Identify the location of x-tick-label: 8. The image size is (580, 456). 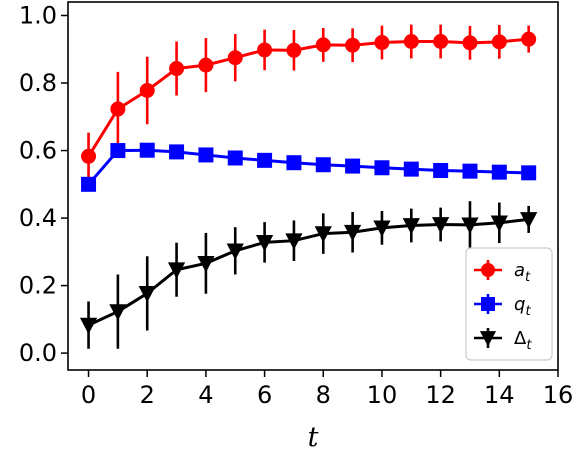
(323, 395).